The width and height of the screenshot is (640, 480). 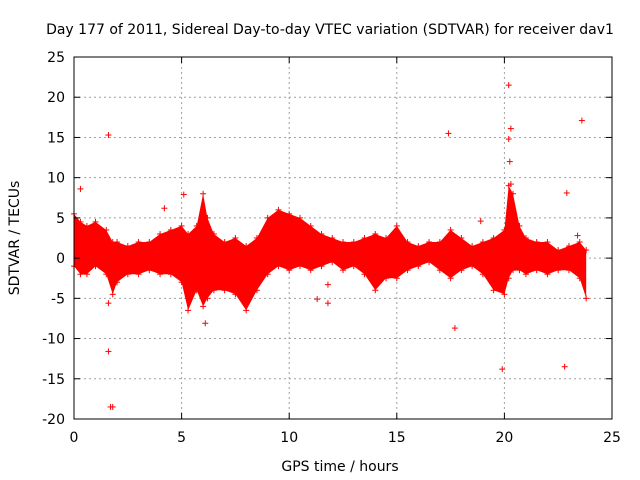 What do you see at coordinates (289, 438) in the screenshot?
I see `x-tick-label: 10` at bounding box center [289, 438].